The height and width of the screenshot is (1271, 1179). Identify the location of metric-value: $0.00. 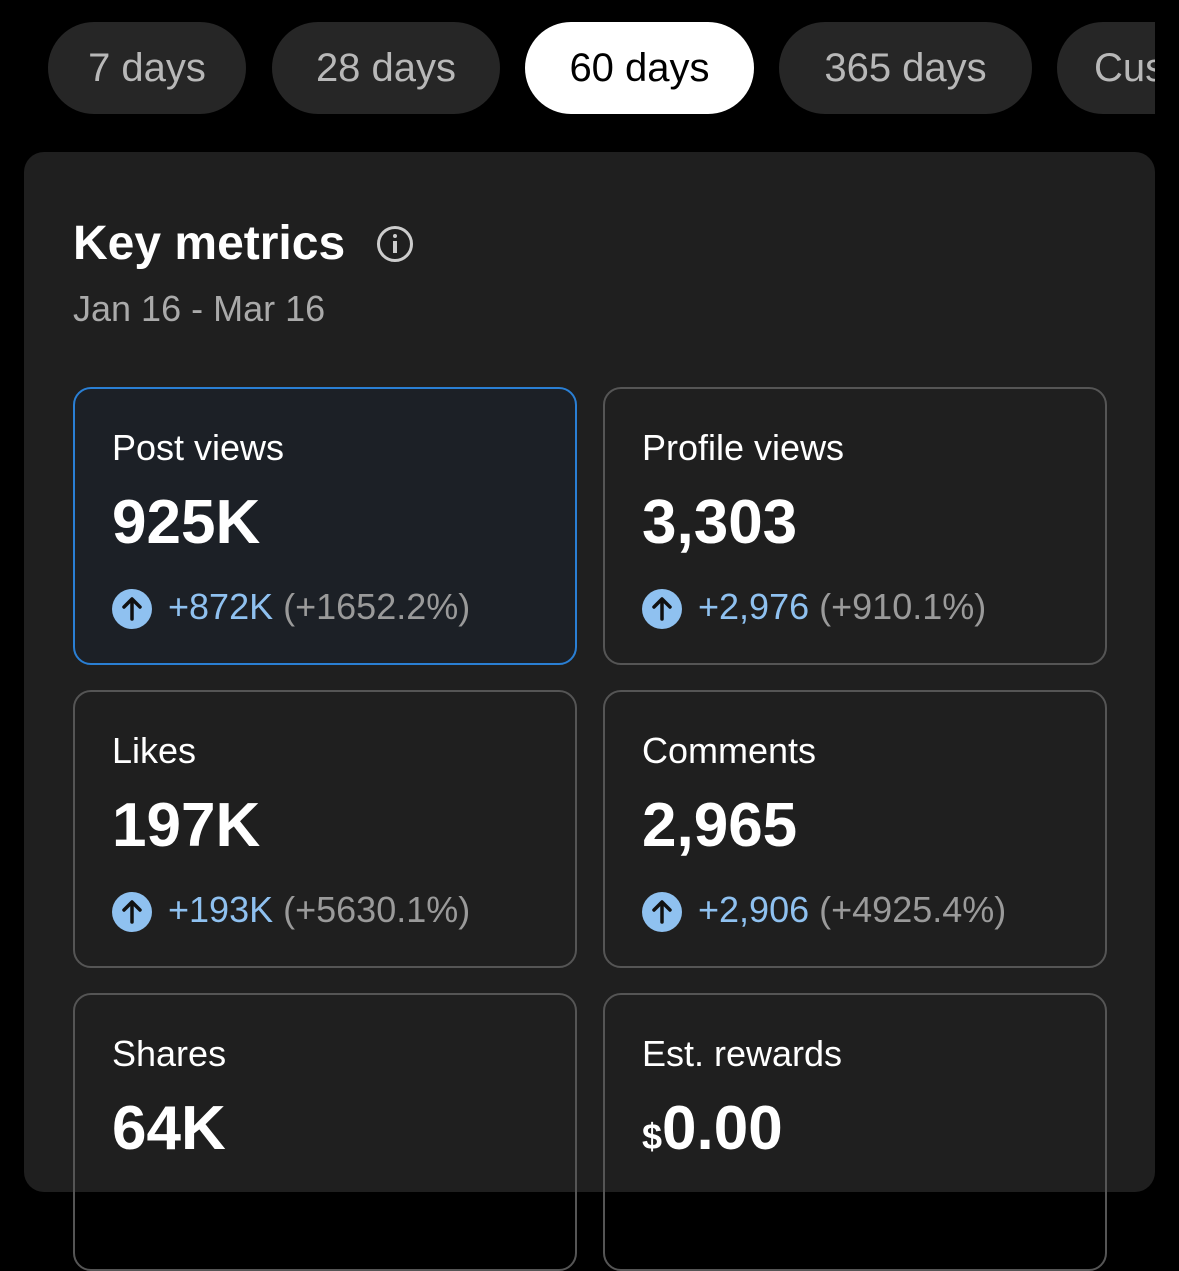
(712, 1128).